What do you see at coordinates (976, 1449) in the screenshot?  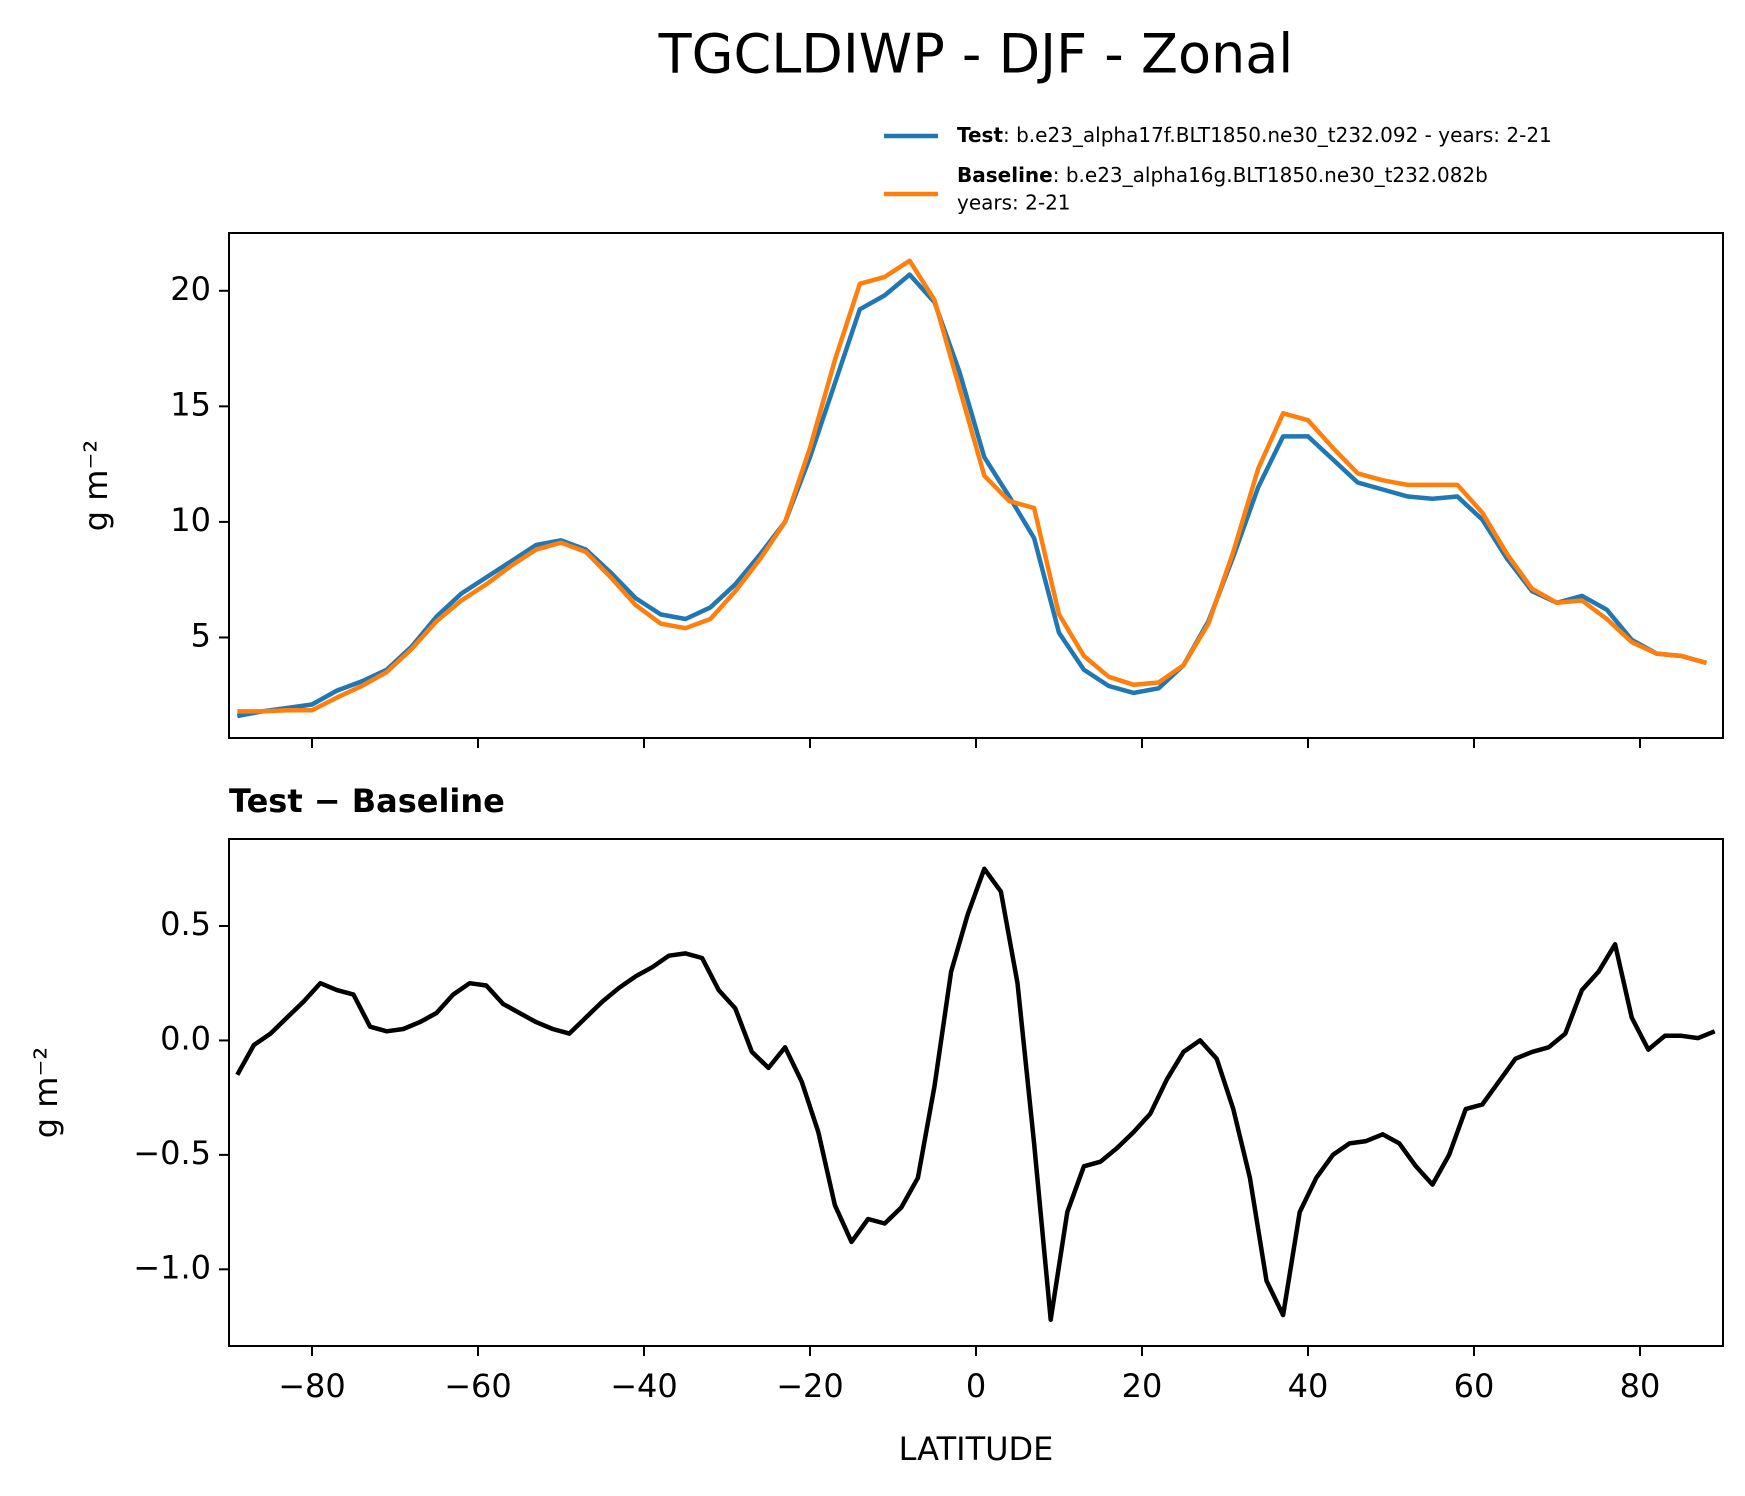 I see `x-axis-label: LATITUDE` at bounding box center [976, 1449].